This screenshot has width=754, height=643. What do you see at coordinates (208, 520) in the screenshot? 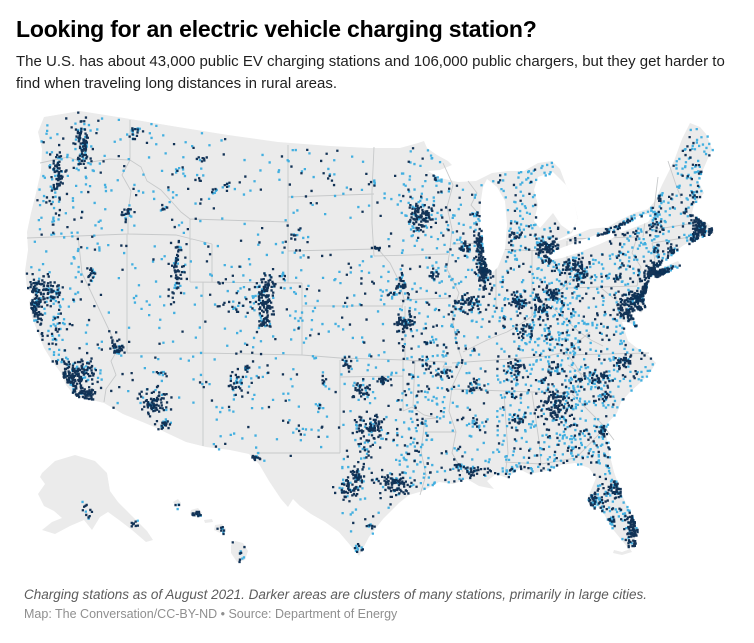
I see `land-hawaii-island` at bounding box center [208, 520].